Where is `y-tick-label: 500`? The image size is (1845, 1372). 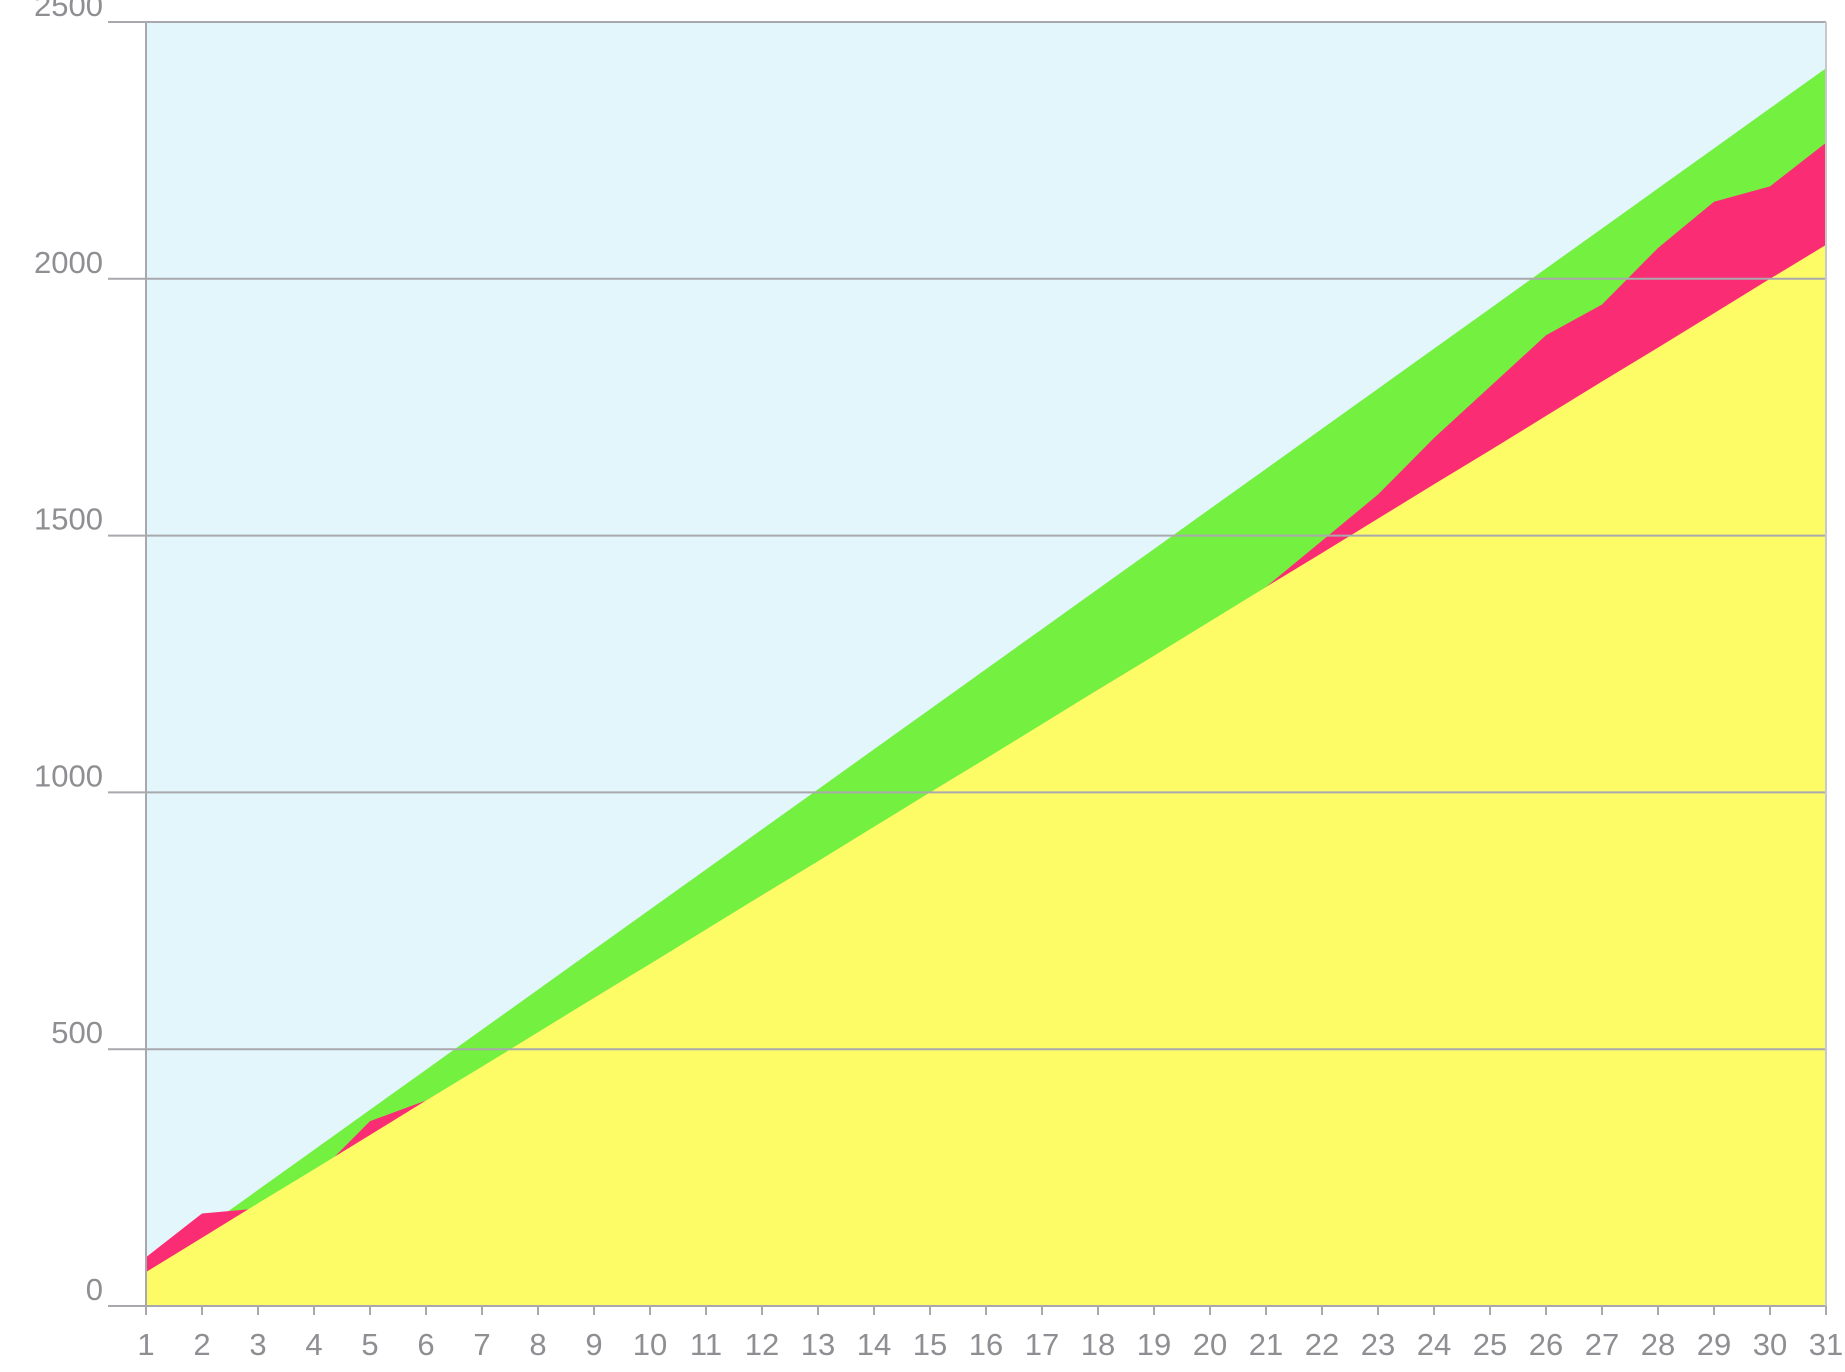 y-tick-label: 500 is located at coordinates (77, 1032).